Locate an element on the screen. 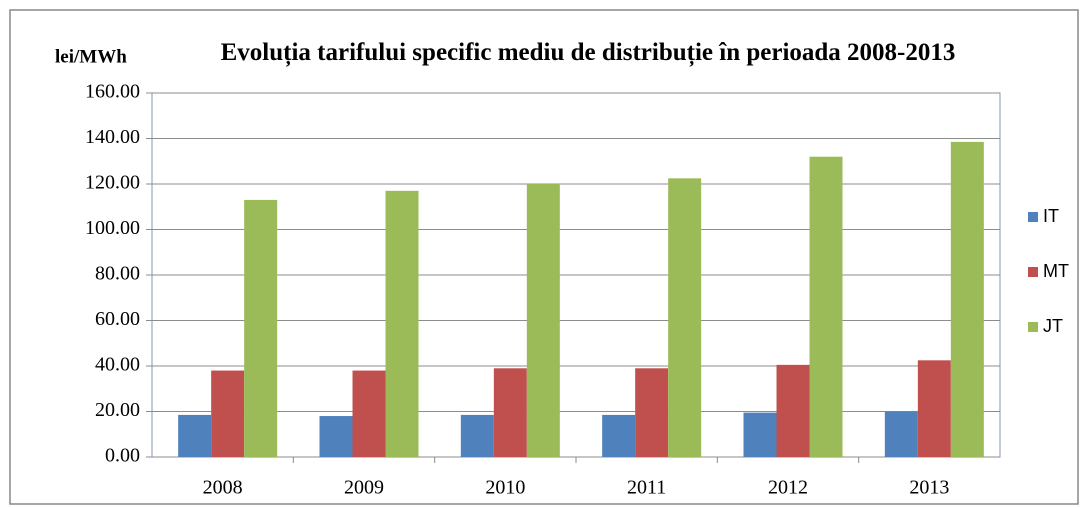 The width and height of the screenshot is (1091, 508). x-tick-label: 2010 is located at coordinates (505, 488).